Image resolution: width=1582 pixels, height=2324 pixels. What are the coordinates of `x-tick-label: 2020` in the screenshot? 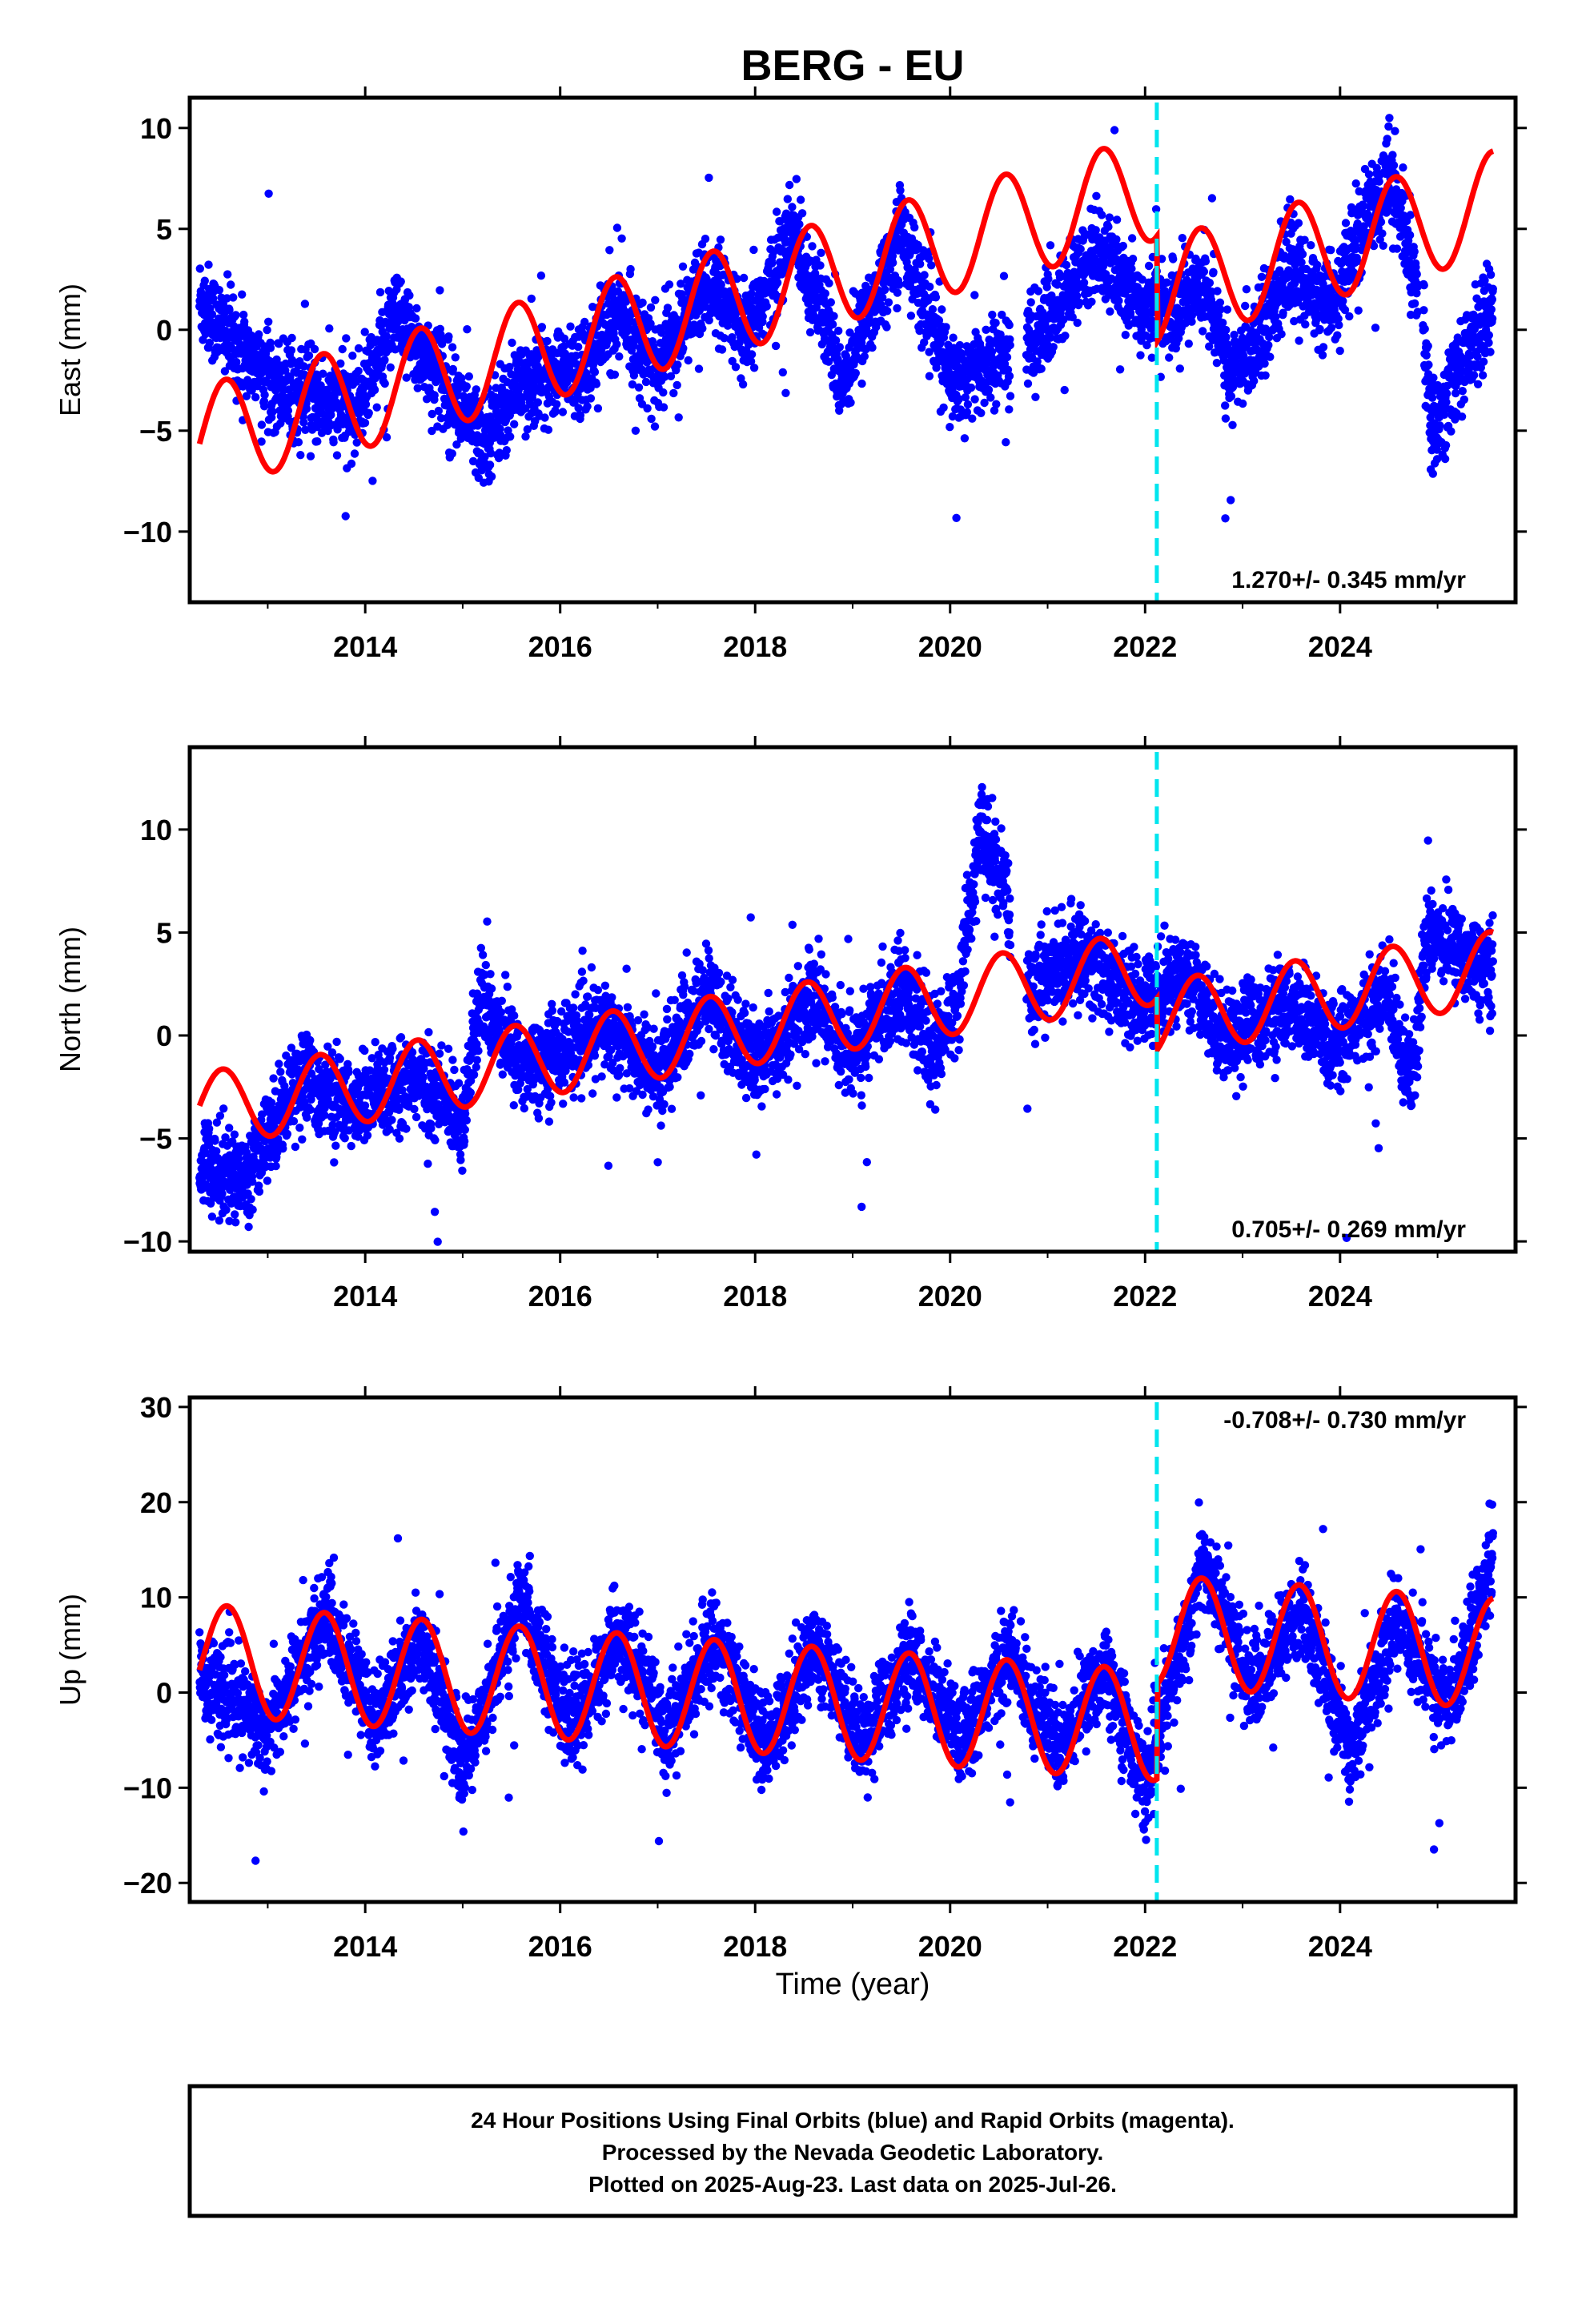 It's located at (950, 646).